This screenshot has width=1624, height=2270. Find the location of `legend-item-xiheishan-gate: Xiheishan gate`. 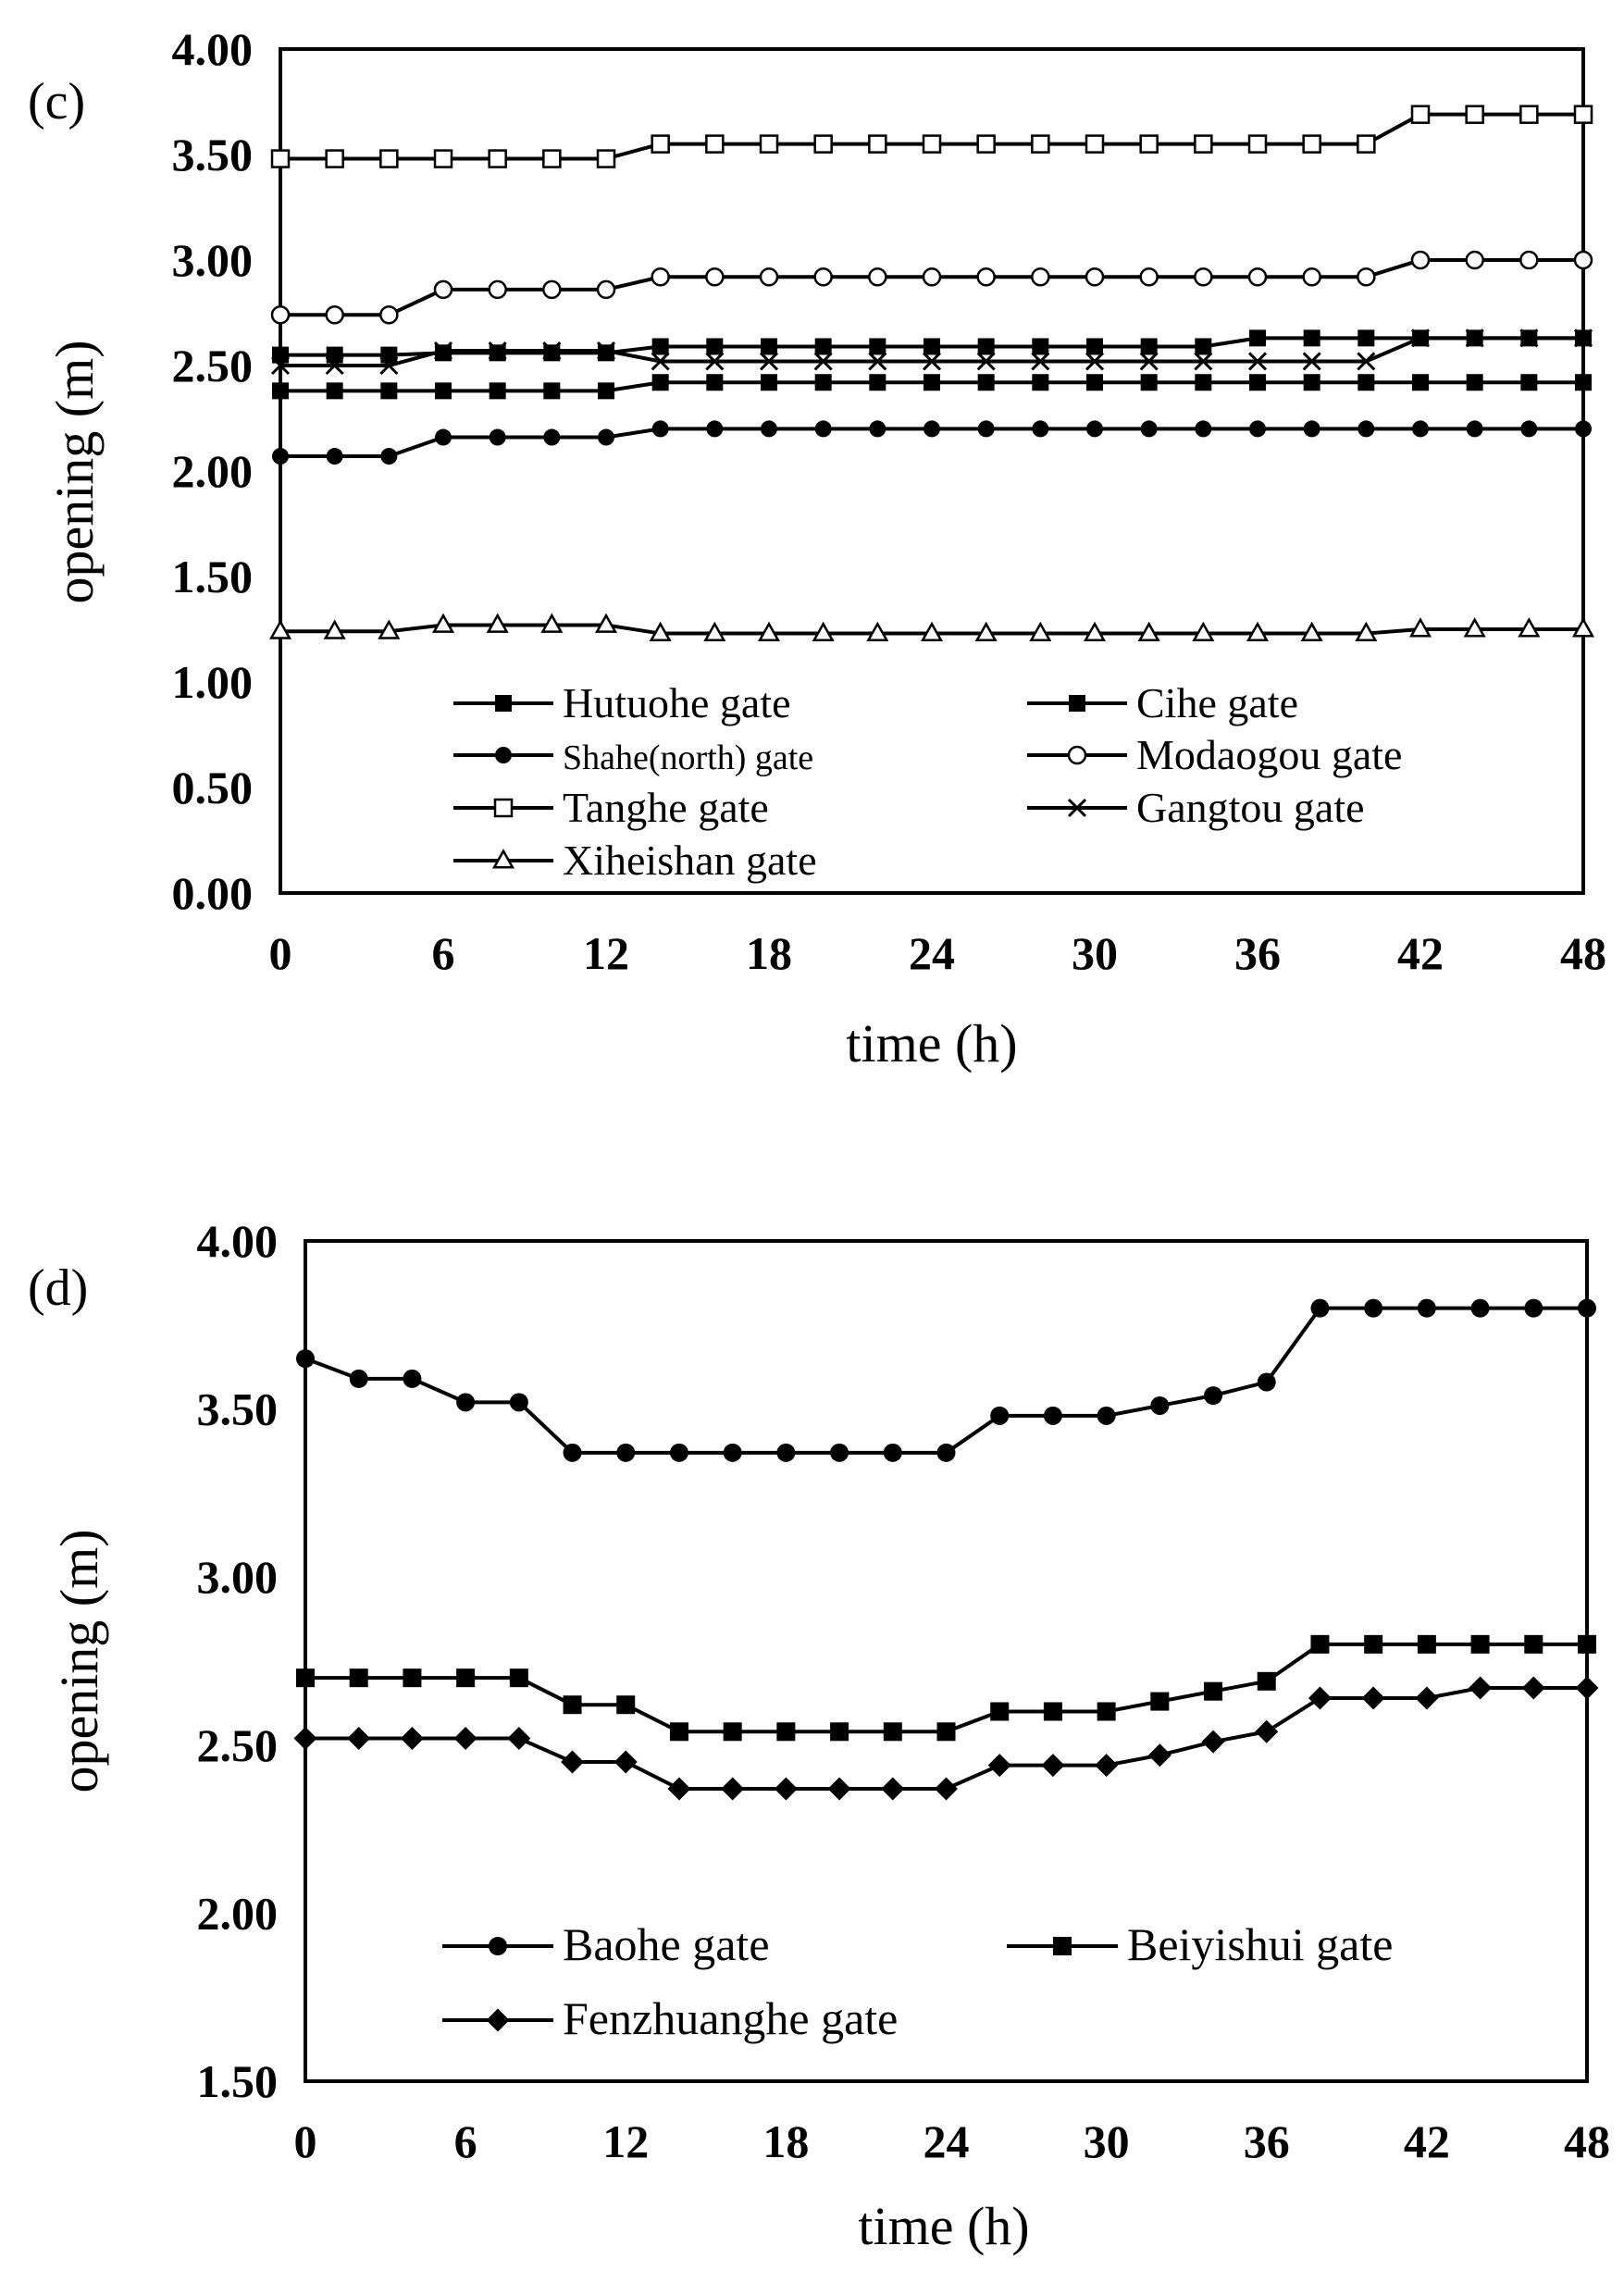

legend-item-xiheishan-gate: Xiheishan gate is located at coordinates (635, 860).